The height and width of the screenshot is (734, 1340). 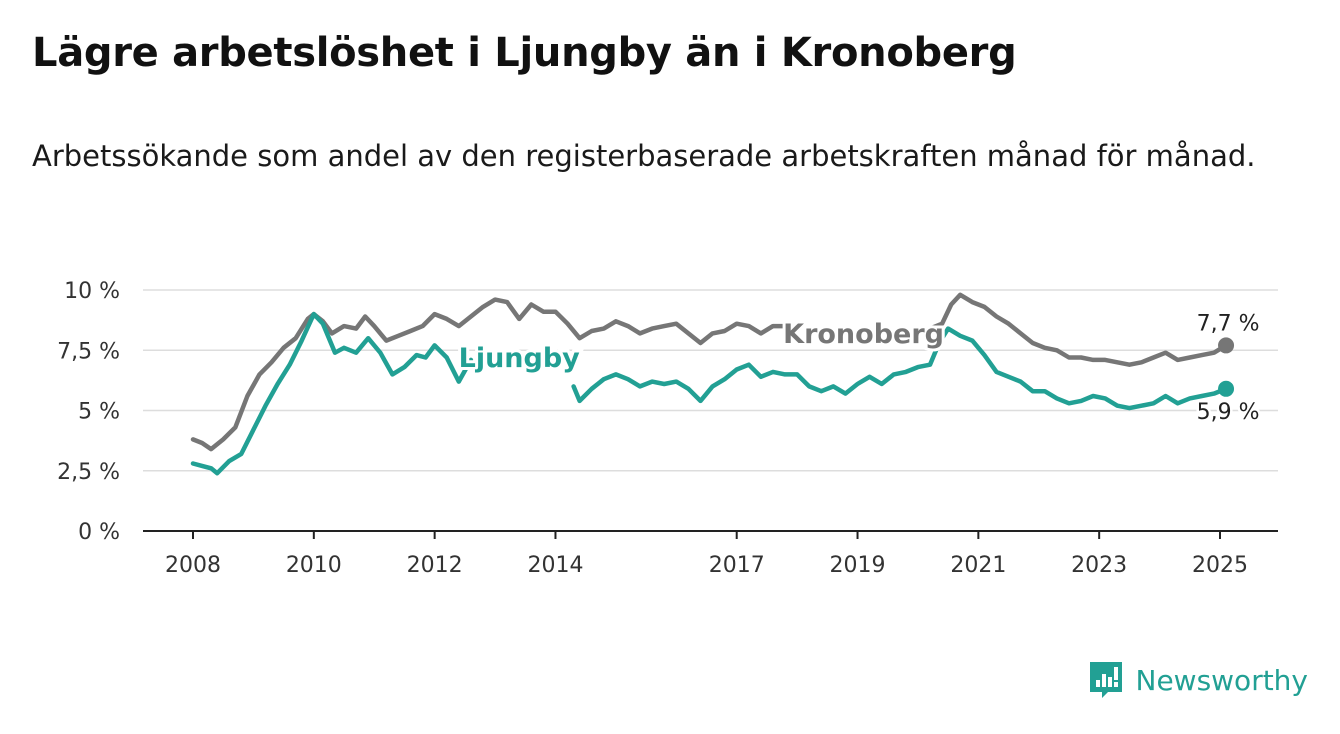 I want to click on series-end-markers: 7,7 % 5,9 %, so click(x=1228, y=368).